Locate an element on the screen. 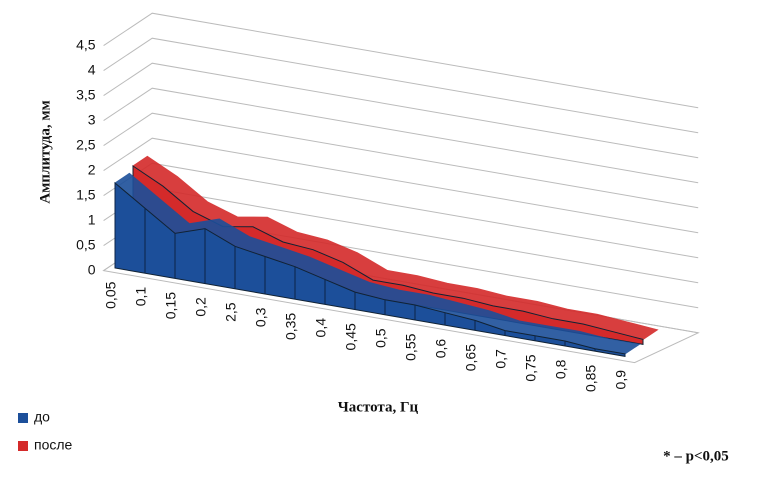 This screenshot has width=781, height=489. x-tick-label: 0,85 is located at coordinates (590, 378).